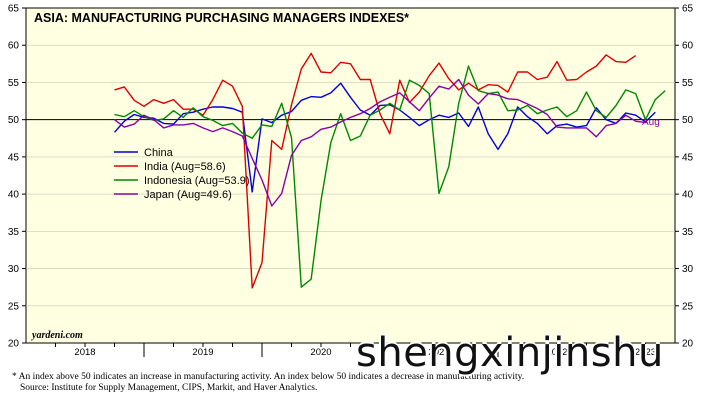  Describe the element at coordinates (556, 352) in the screenshot. I see `x-tick-label: 2022` at that location.